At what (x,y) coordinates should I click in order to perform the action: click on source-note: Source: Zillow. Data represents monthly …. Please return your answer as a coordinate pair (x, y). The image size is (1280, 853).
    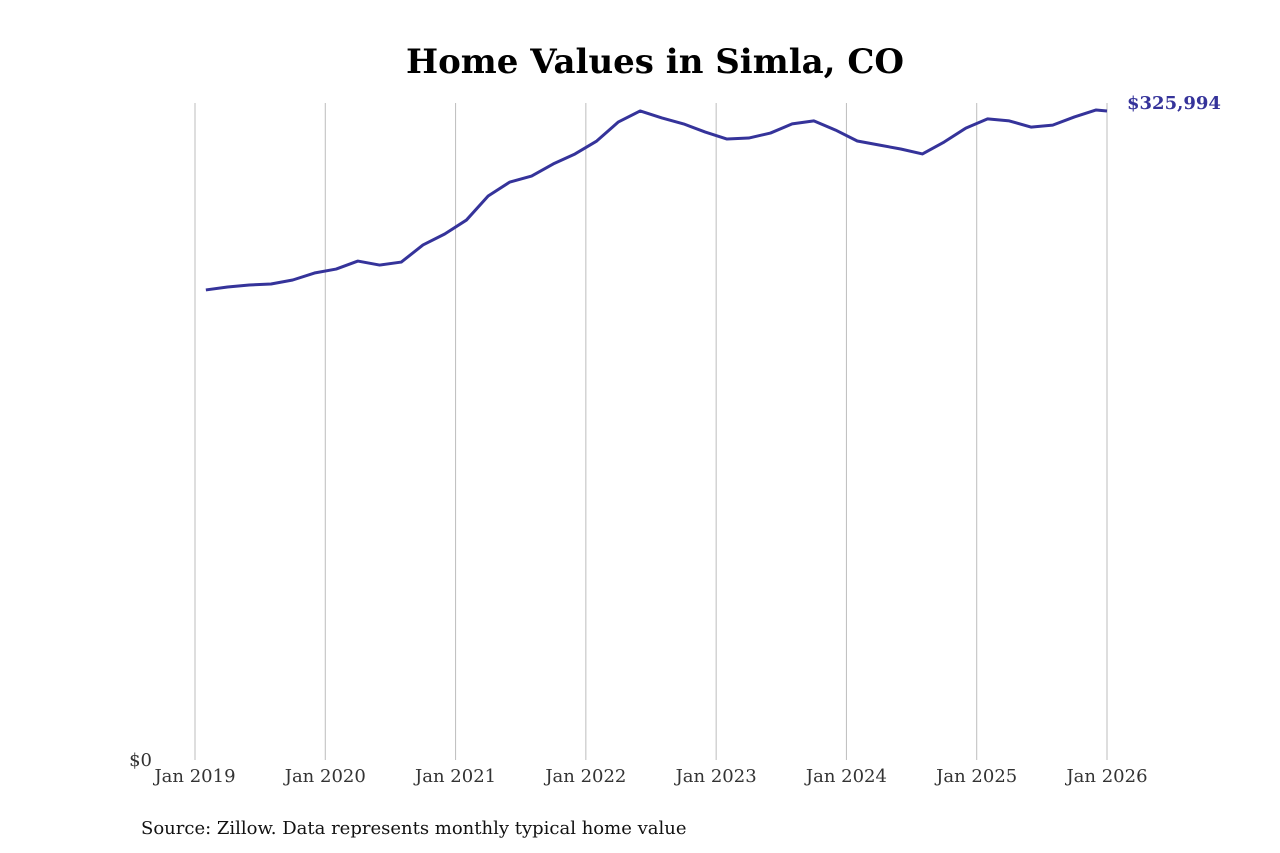
    Looking at the image, I should click on (414, 828).